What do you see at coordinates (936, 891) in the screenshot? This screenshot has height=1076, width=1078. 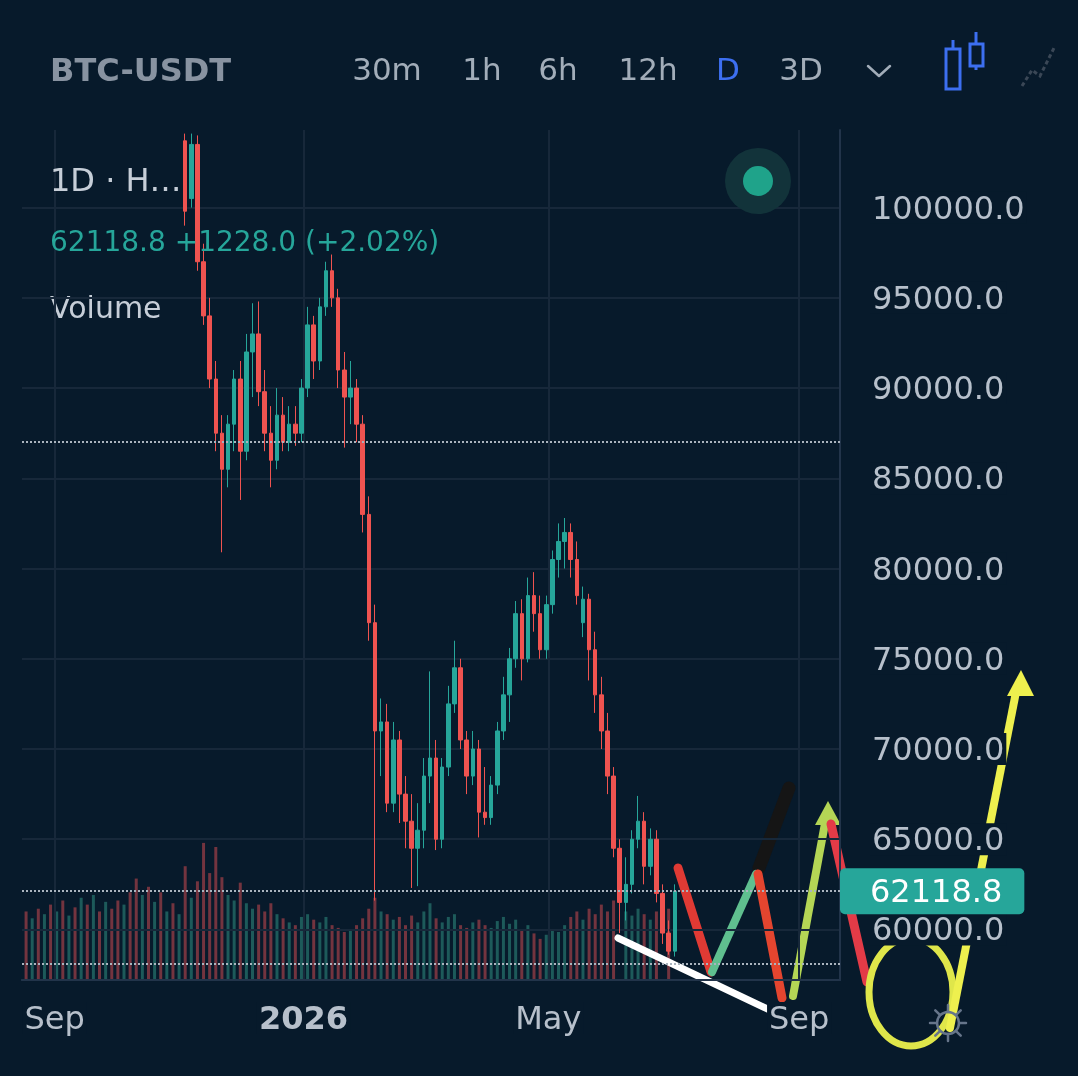 I see `ref-line-label: 62118.8` at bounding box center [936, 891].